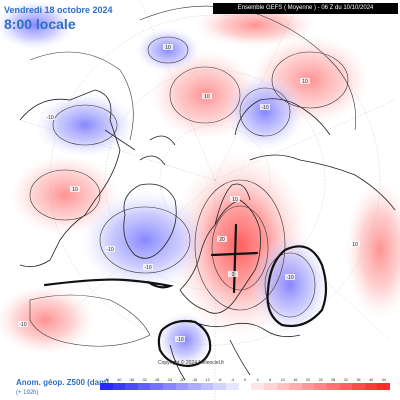  I want to click on greenland-coast, so click(150, 221).